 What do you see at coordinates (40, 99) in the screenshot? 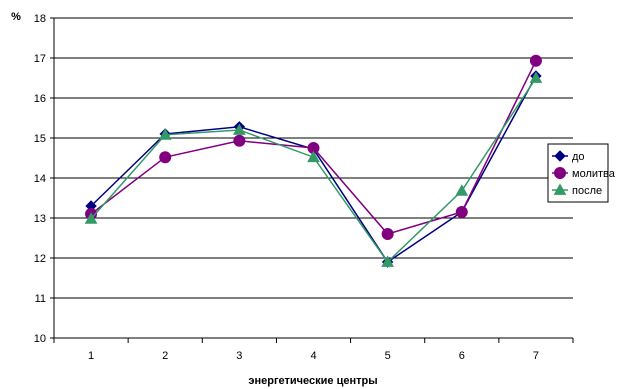
I see `y-tick-label: 16` at bounding box center [40, 99].